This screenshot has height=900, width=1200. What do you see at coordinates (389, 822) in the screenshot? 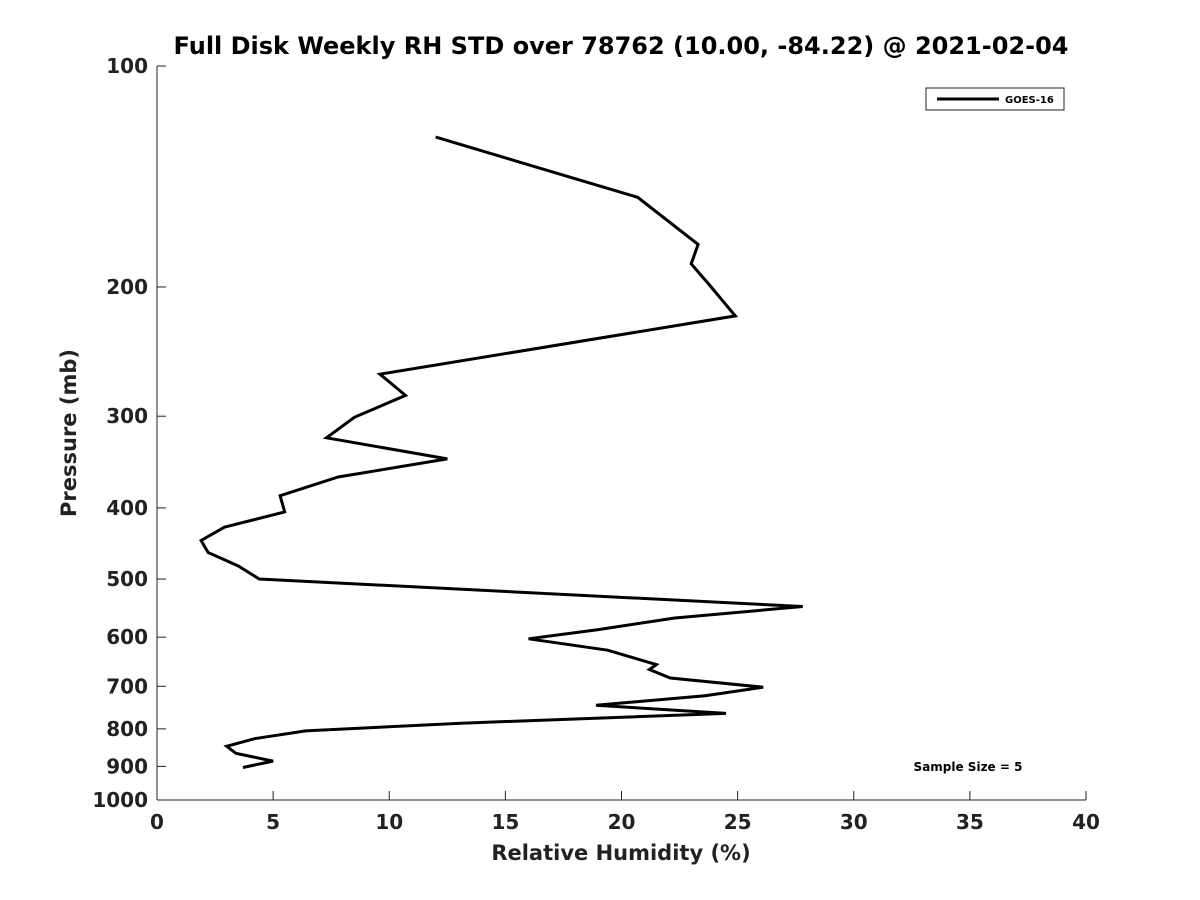
I see `x-tick-label: 10` at bounding box center [389, 822].